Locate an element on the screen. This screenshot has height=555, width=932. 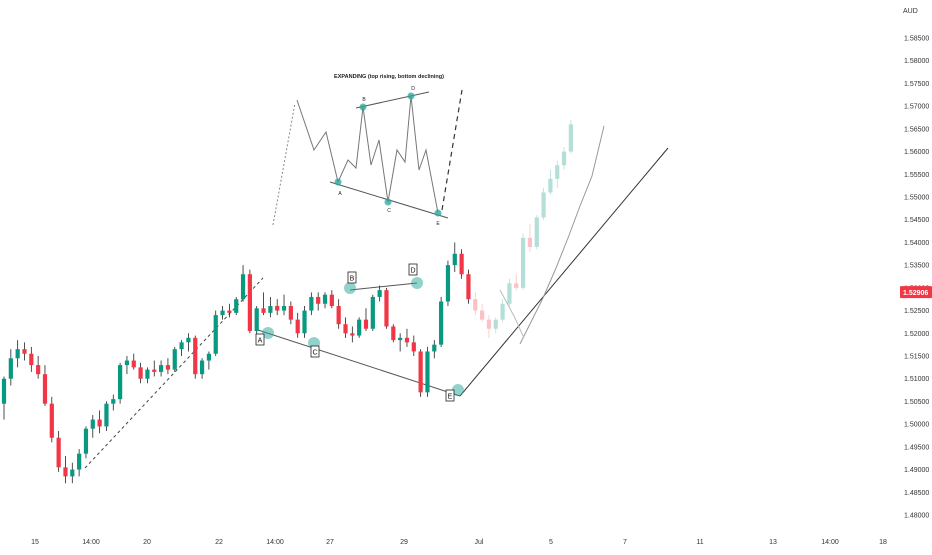
y-tick-label: 1.49500 is located at coordinates (916, 447).